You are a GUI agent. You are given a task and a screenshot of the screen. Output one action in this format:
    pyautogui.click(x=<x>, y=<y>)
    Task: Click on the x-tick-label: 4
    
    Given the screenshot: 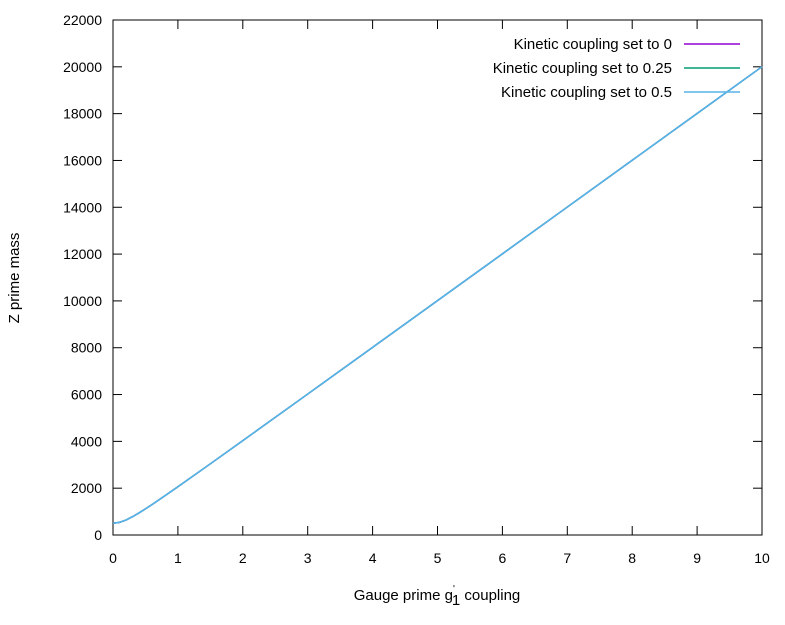 What is the action you would take?
    pyautogui.click(x=373, y=558)
    